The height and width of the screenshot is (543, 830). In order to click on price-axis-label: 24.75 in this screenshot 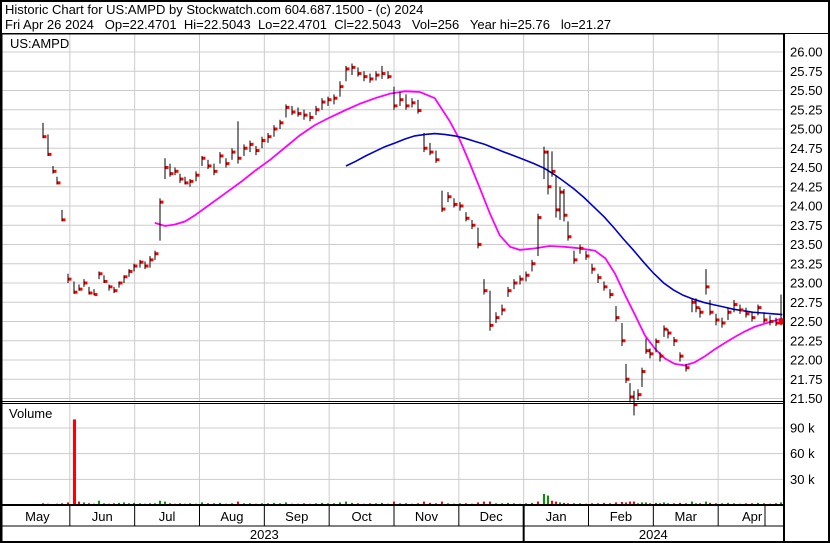, I will do `click(806, 148)`.